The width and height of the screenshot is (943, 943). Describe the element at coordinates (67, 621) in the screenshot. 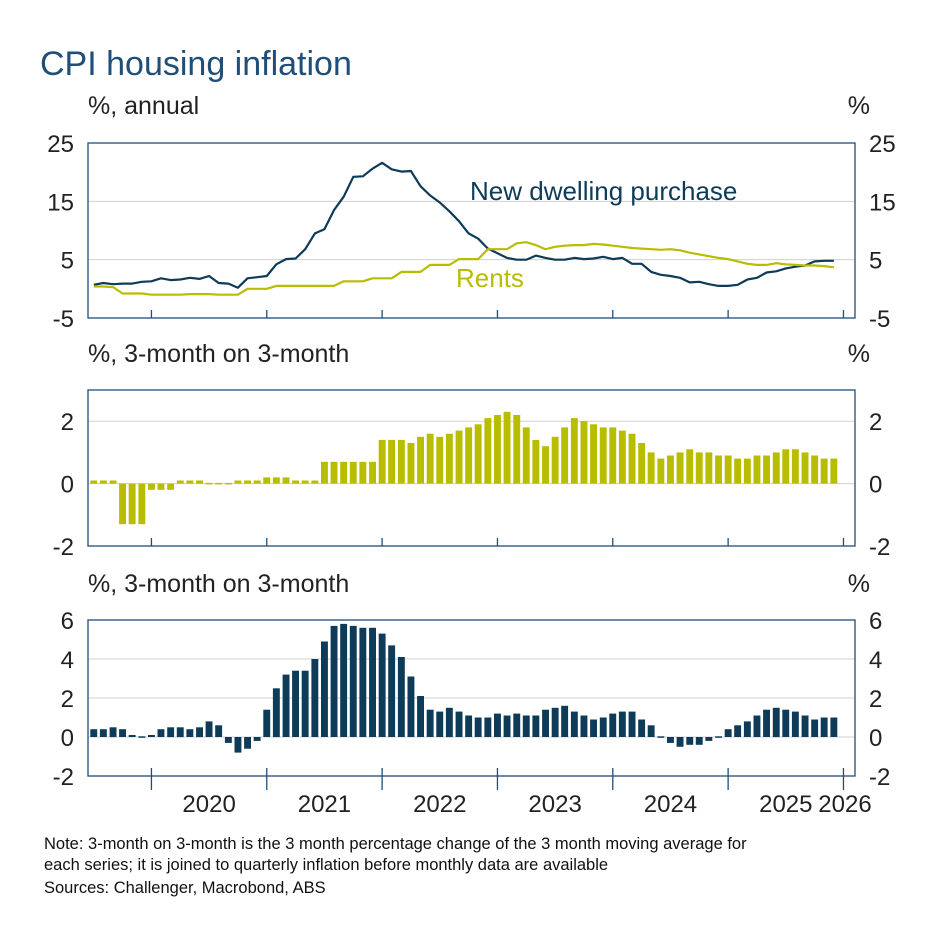

I see `y-tick-label-left: 6` at that location.